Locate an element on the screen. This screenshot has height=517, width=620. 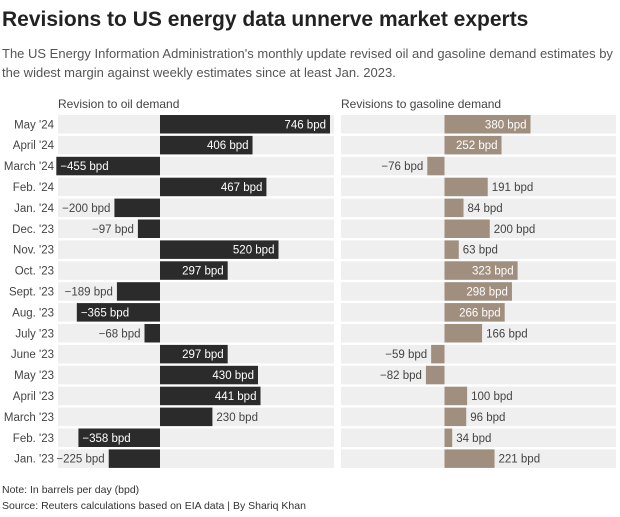
month-label: Sept. '23 is located at coordinates (31, 292).